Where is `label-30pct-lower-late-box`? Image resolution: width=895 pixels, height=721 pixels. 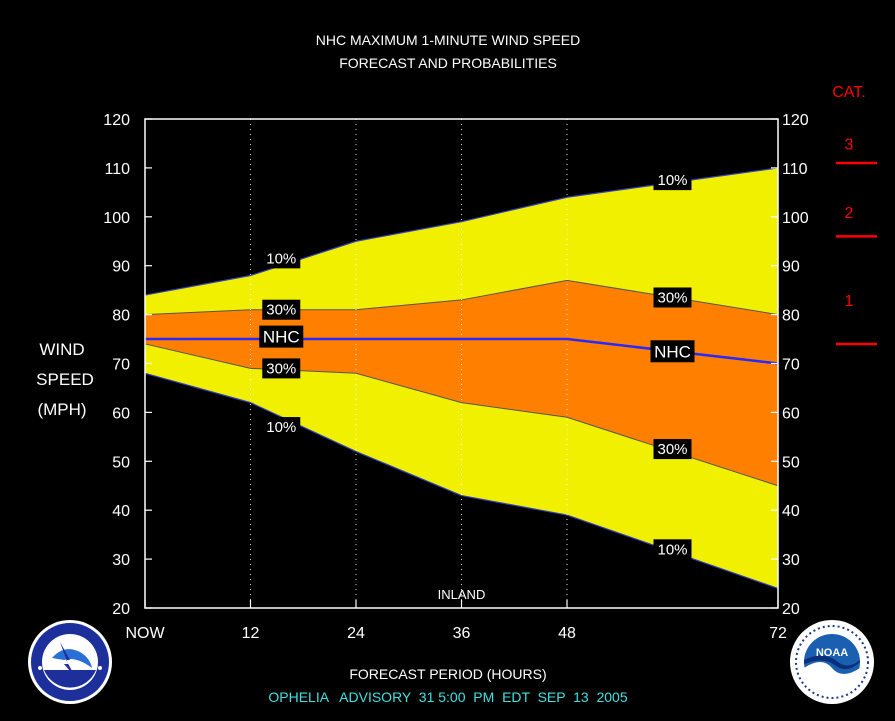 label-30pct-lower-late-box is located at coordinates (672, 449).